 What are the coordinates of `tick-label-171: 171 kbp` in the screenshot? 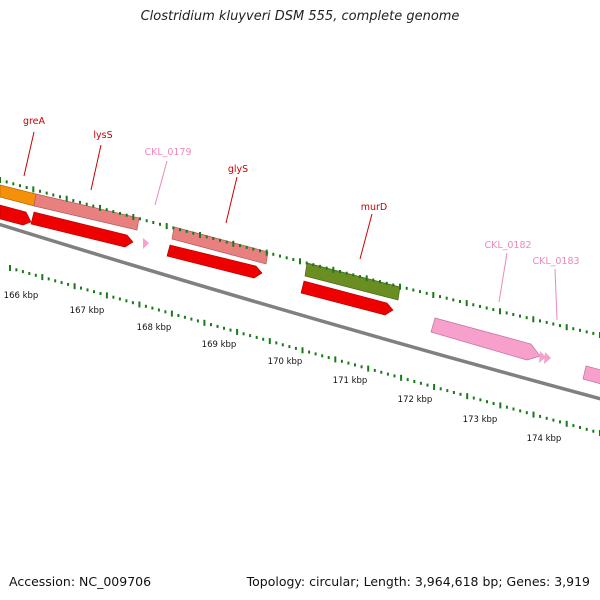 It's located at (350, 381).